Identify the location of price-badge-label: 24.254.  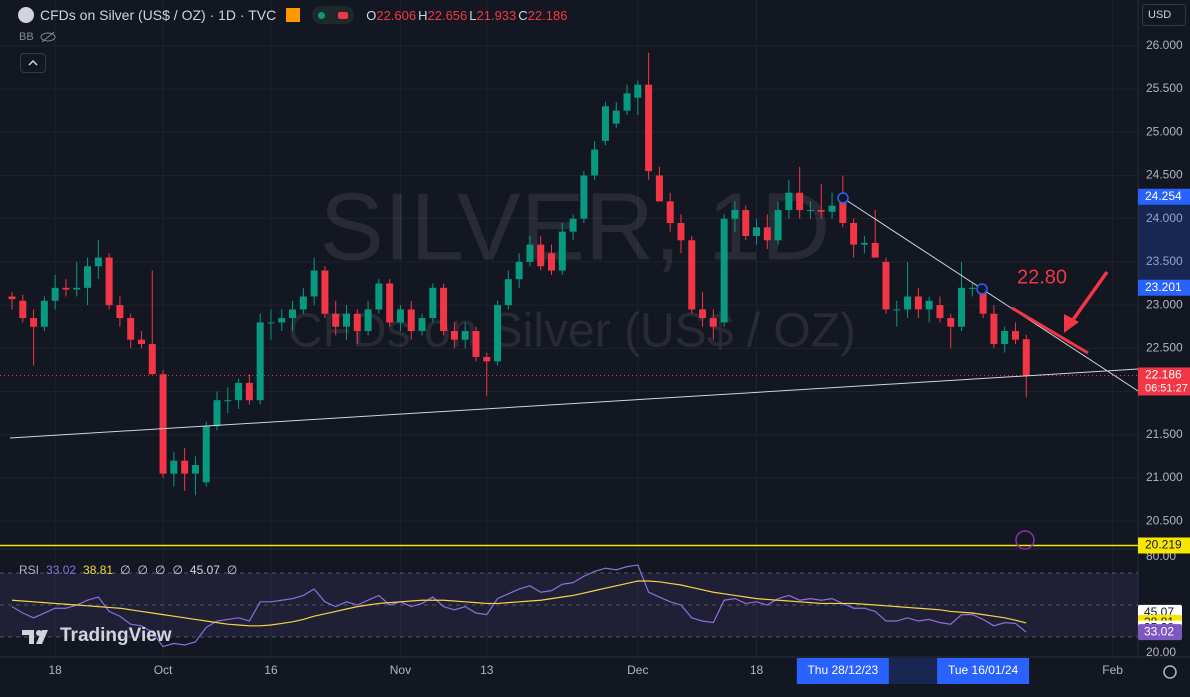
(1163, 196).